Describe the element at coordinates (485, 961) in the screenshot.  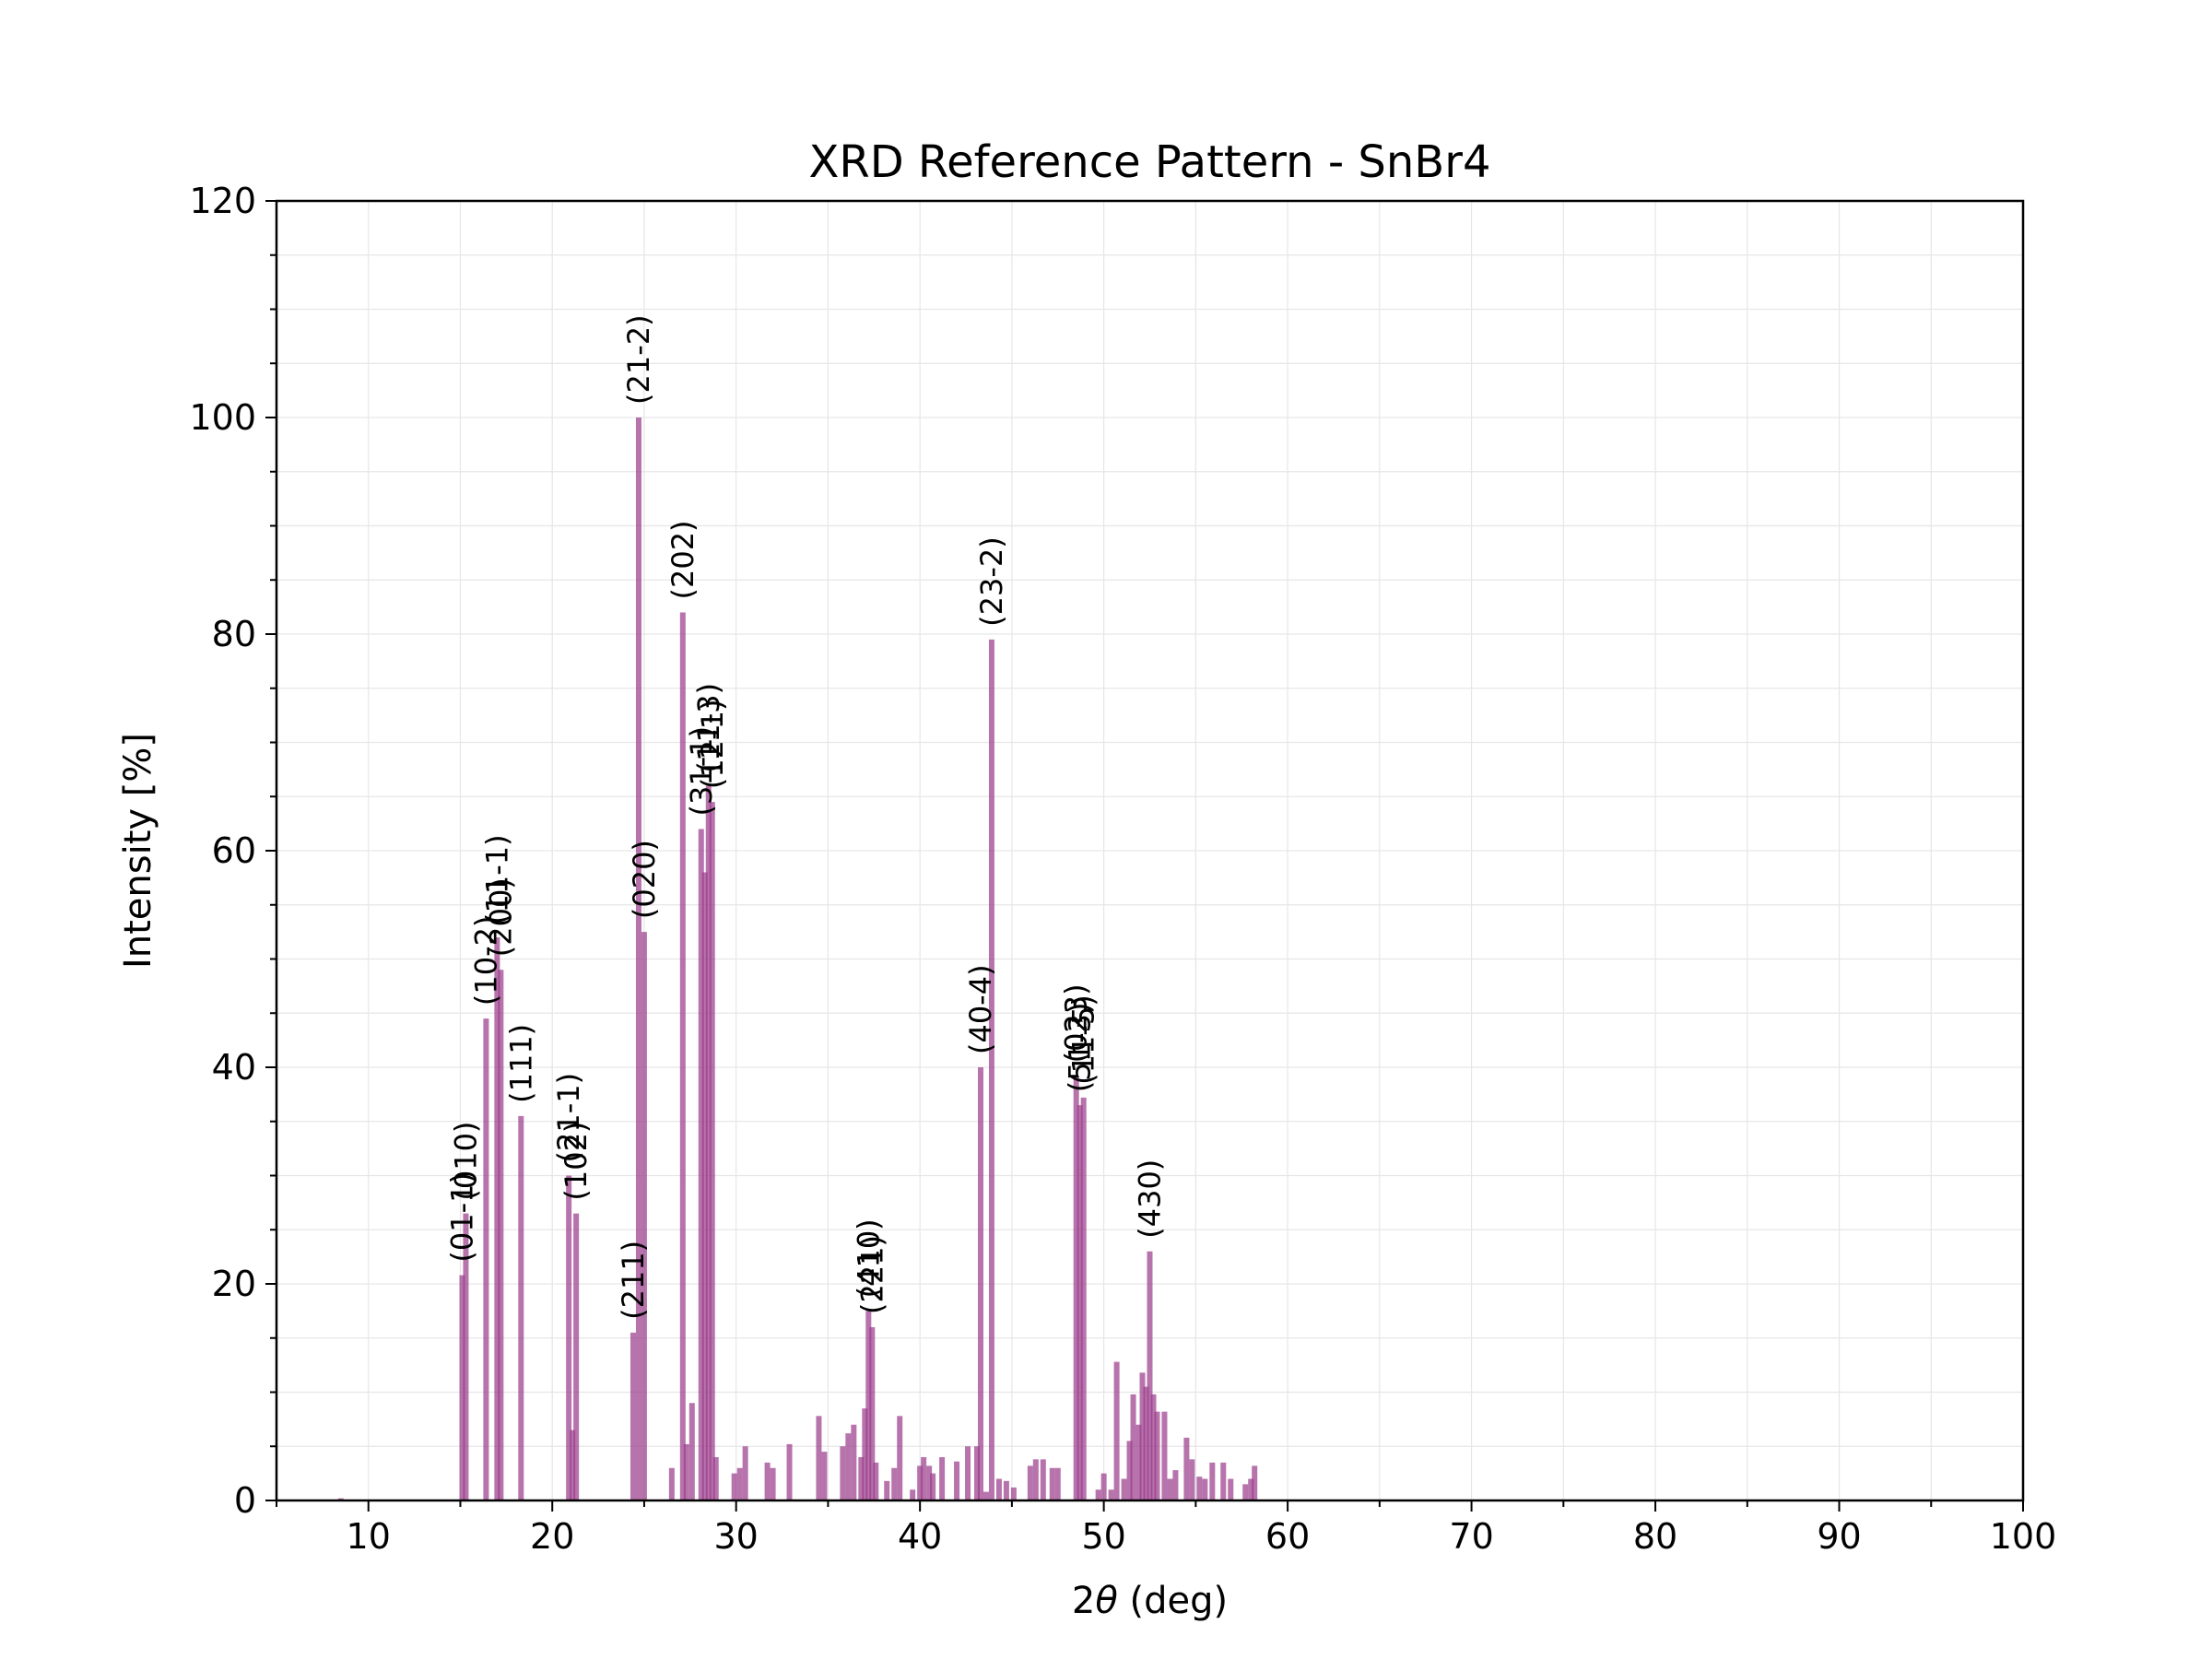
I see `peak-label: (10-2)` at that location.